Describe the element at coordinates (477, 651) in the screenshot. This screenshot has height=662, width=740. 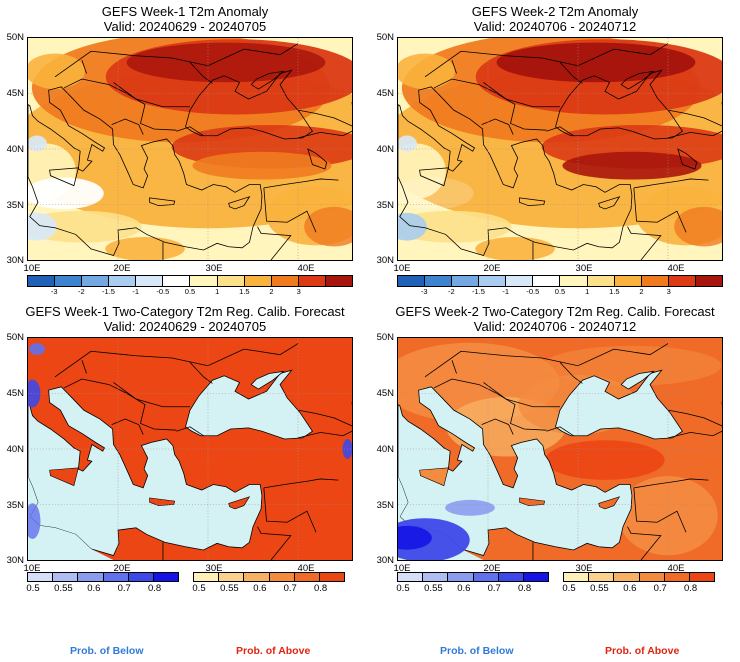
I see `below-legend-label: Prob. of Below` at that location.